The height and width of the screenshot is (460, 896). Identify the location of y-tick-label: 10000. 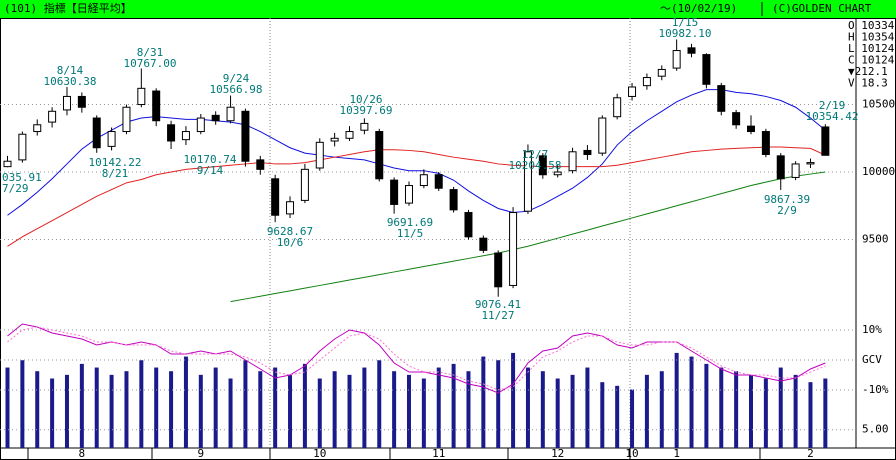
(878, 171).